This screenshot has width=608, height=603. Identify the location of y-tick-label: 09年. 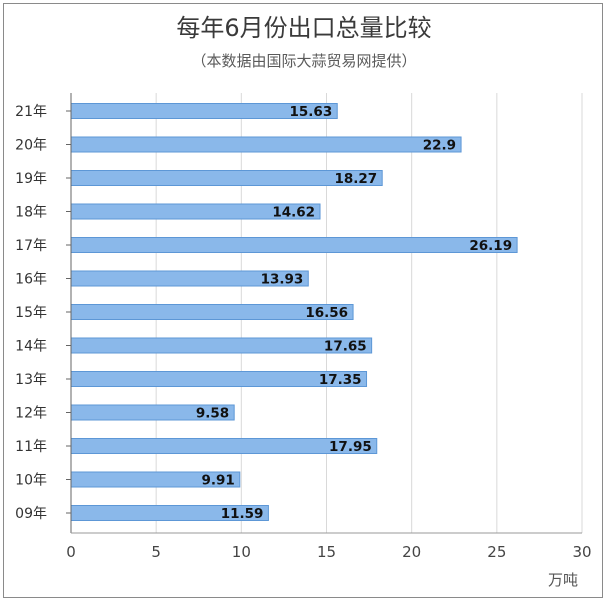
(31, 514).